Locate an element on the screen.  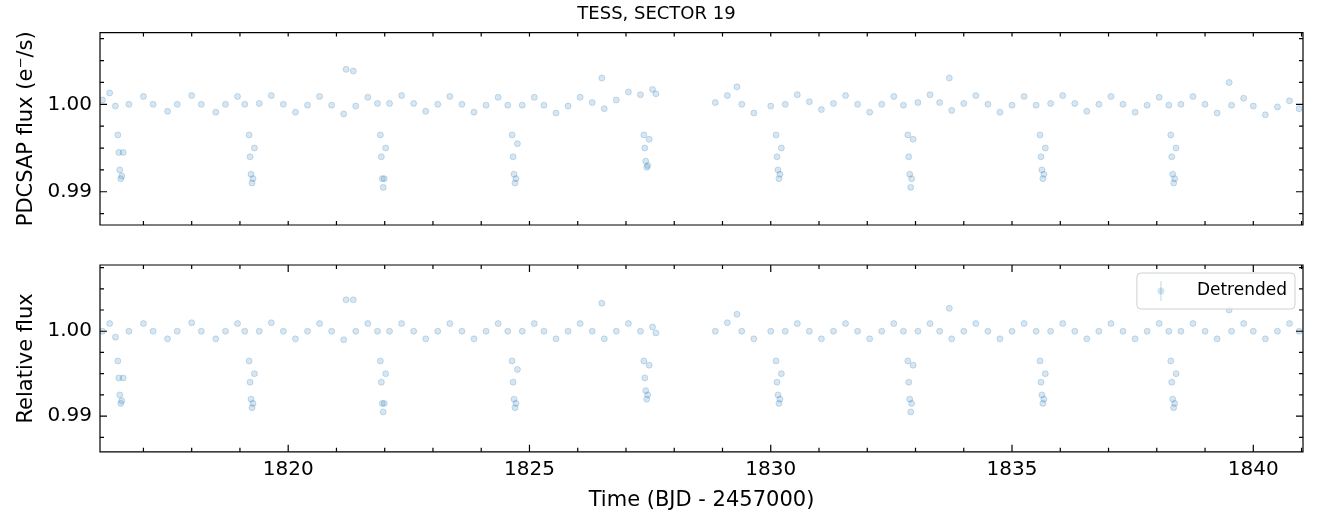
x-tick-label: 1825 is located at coordinates (529, 468).